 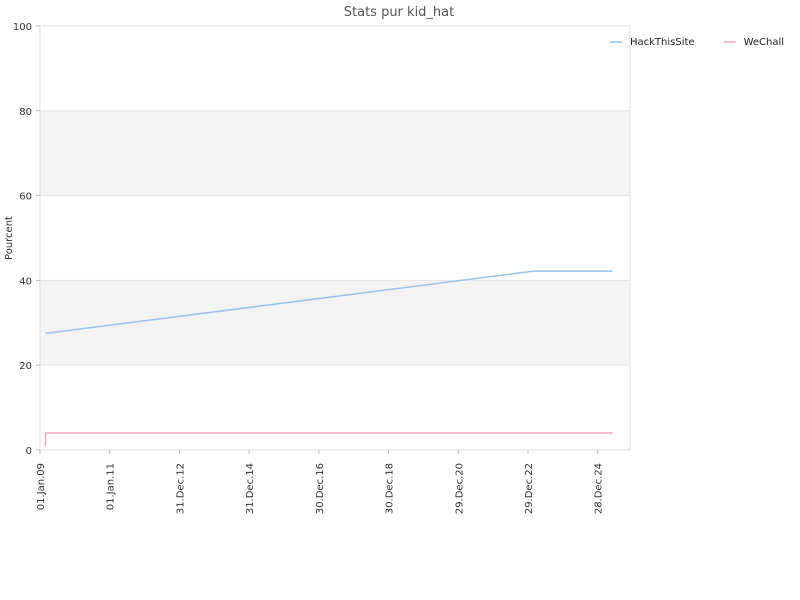 I want to click on y-tick-label: 40, so click(x=25, y=281).